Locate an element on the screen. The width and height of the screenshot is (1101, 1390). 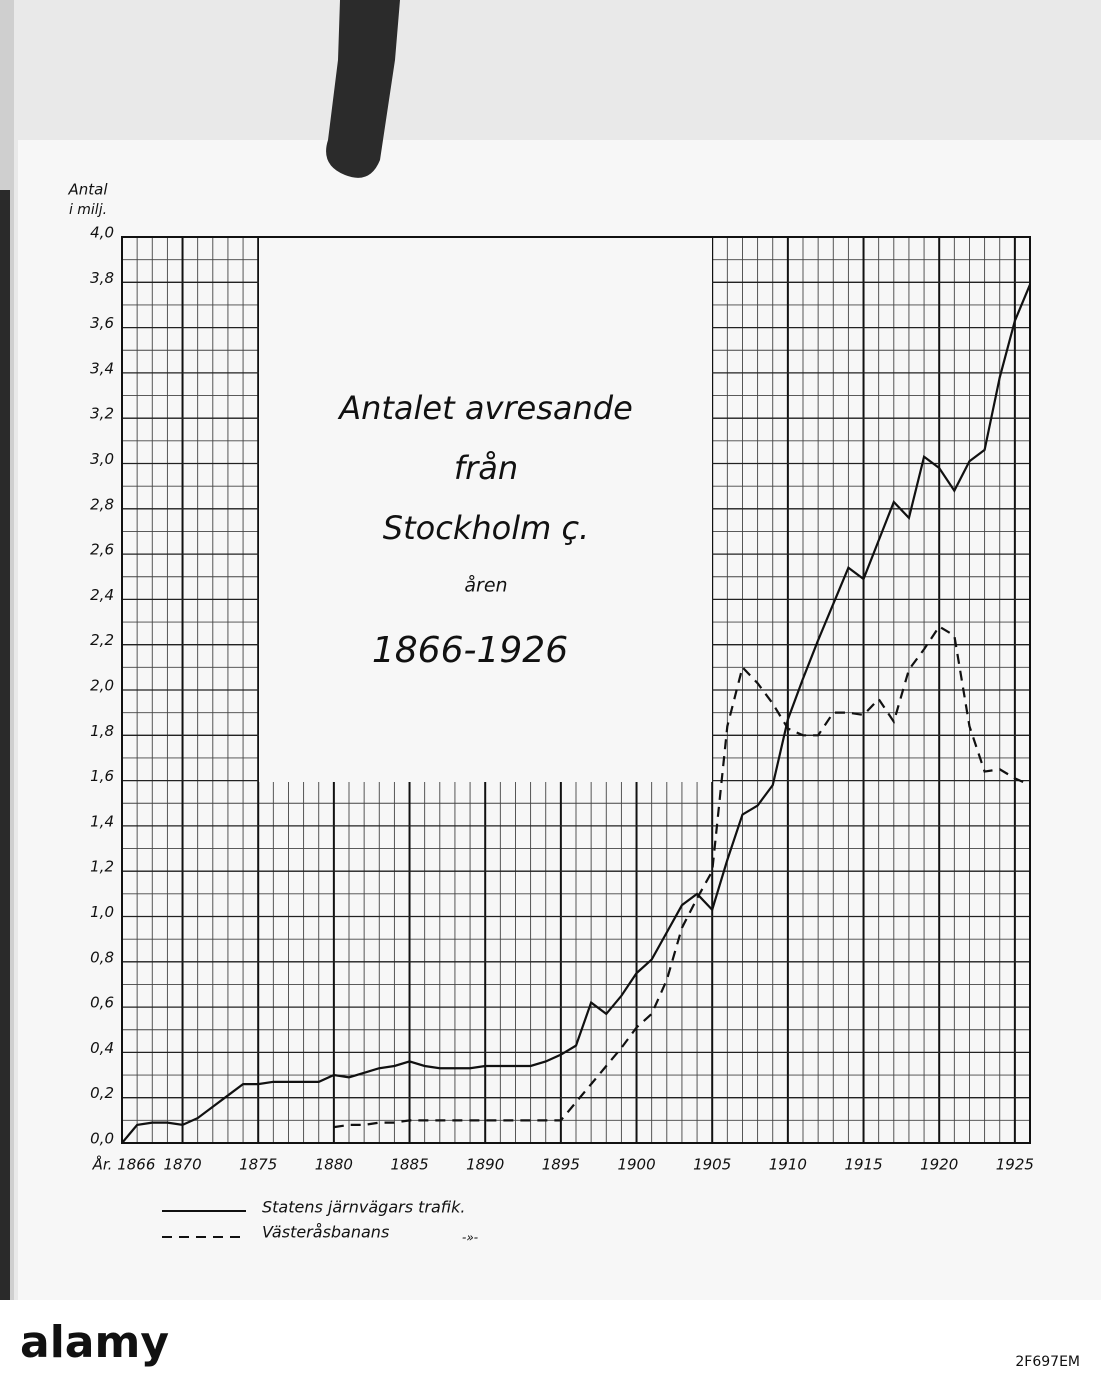
x-tick-label: 1905 is located at coordinates (712, 1165).